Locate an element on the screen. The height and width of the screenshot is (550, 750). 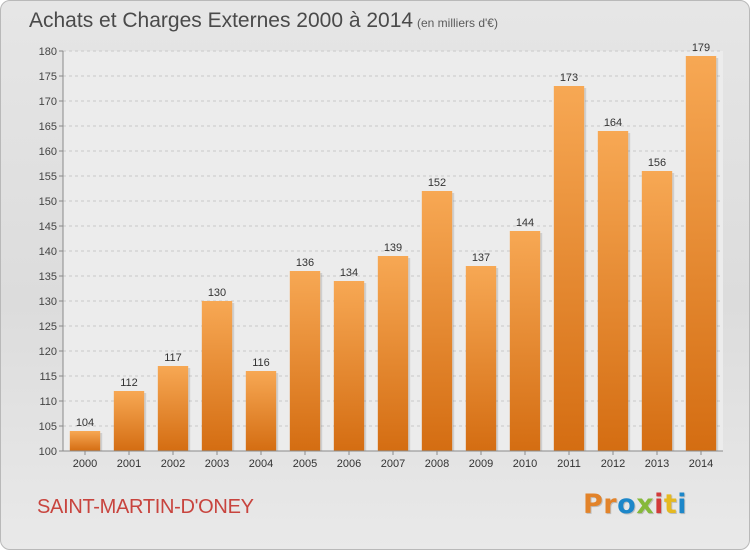
data-label-2006: 134 is located at coordinates (349, 273).